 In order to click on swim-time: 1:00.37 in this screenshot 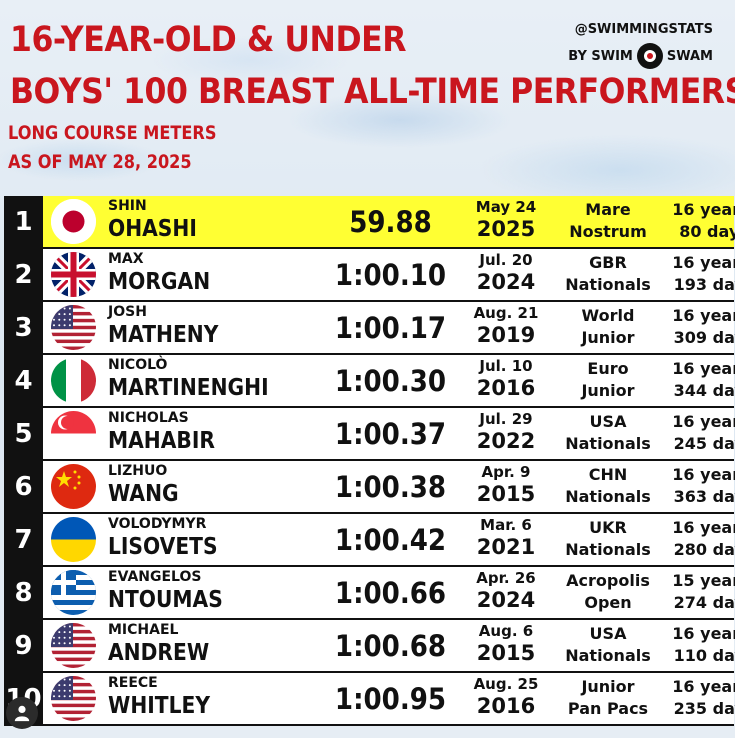, I will do `click(390, 434)`.